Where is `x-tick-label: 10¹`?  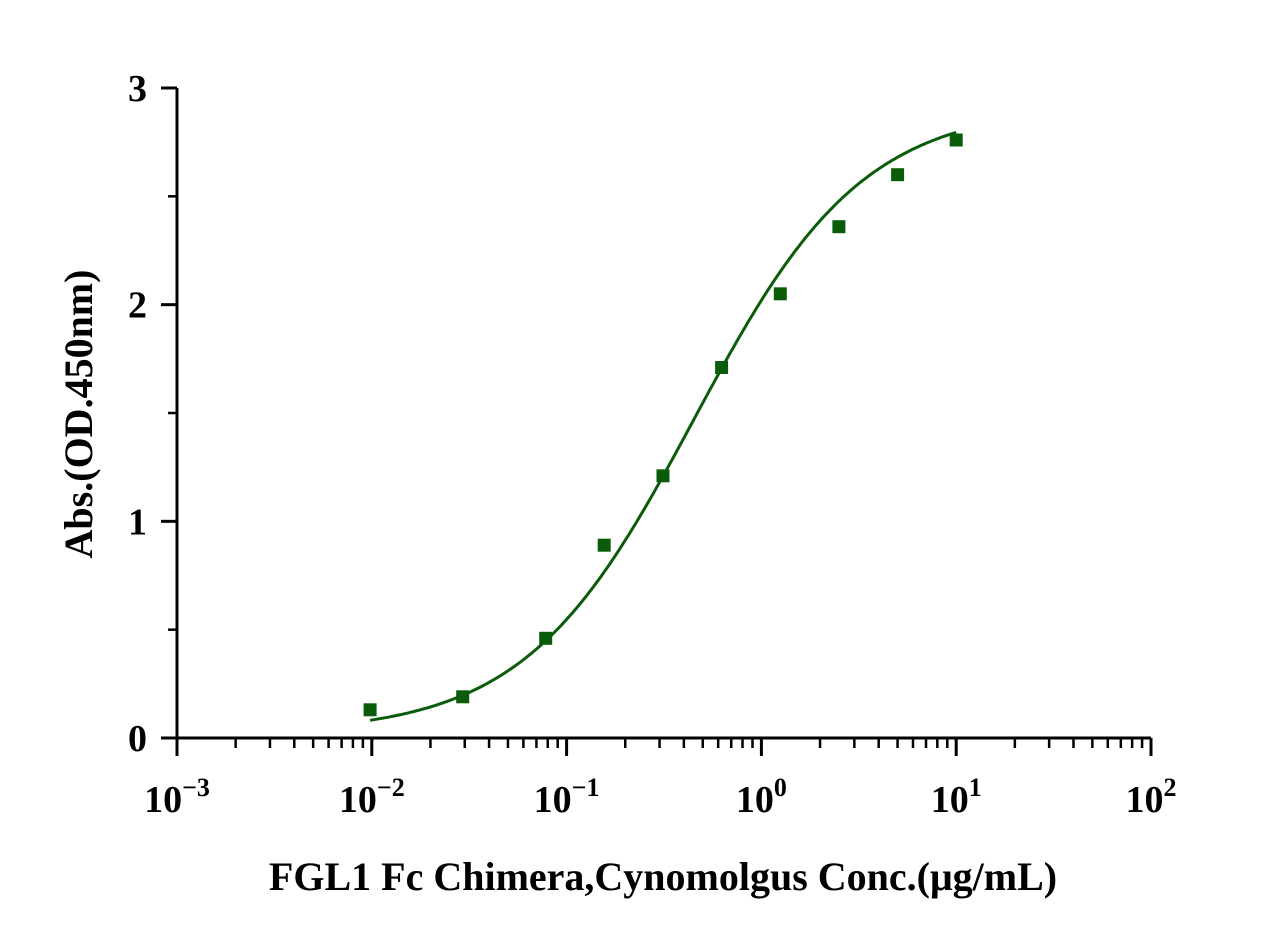 x-tick-label: 10¹ is located at coordinates (956, 797).